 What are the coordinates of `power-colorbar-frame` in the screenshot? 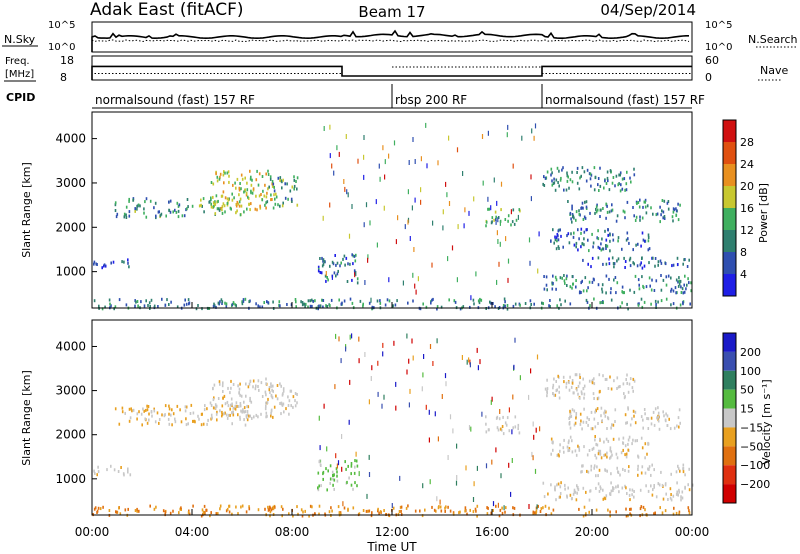 It's located at (729, 208).